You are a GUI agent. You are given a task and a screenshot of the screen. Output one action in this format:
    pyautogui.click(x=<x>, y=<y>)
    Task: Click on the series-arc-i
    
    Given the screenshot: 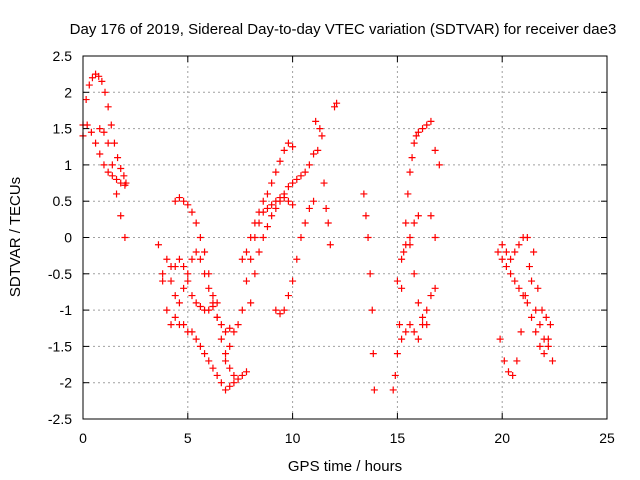 What is the action you would take?
    pyautogui.click(x=267, y=201)
    